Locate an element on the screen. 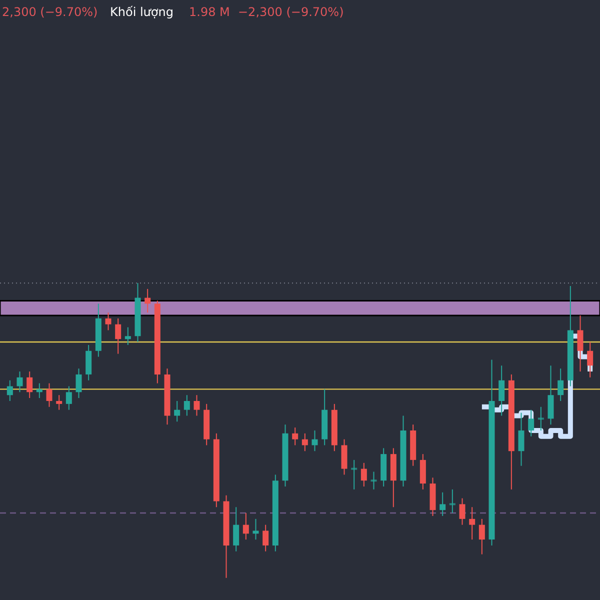  text: 2,300 (−9.70%) is located at coordinates (50, 12).